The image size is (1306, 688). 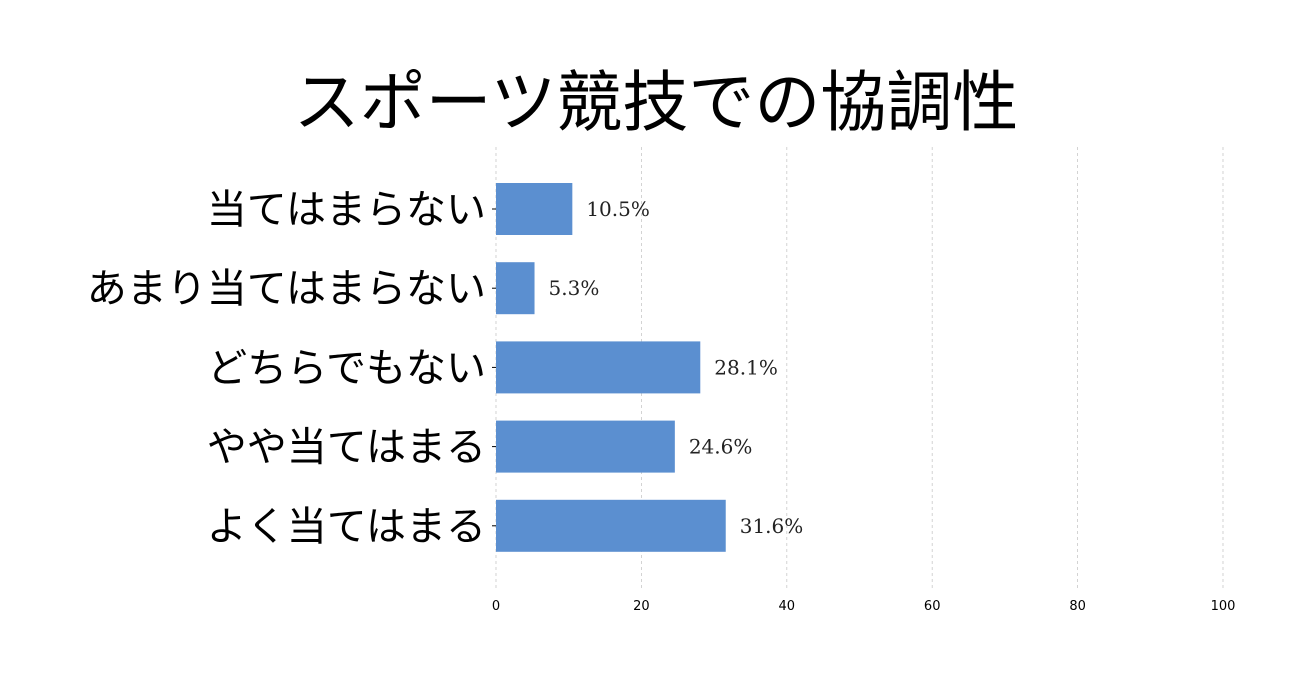 What do you see at coordinates (932, 606) in the screenshot?
I see `x-tick-label: 60` at bounding box center [932, 606].